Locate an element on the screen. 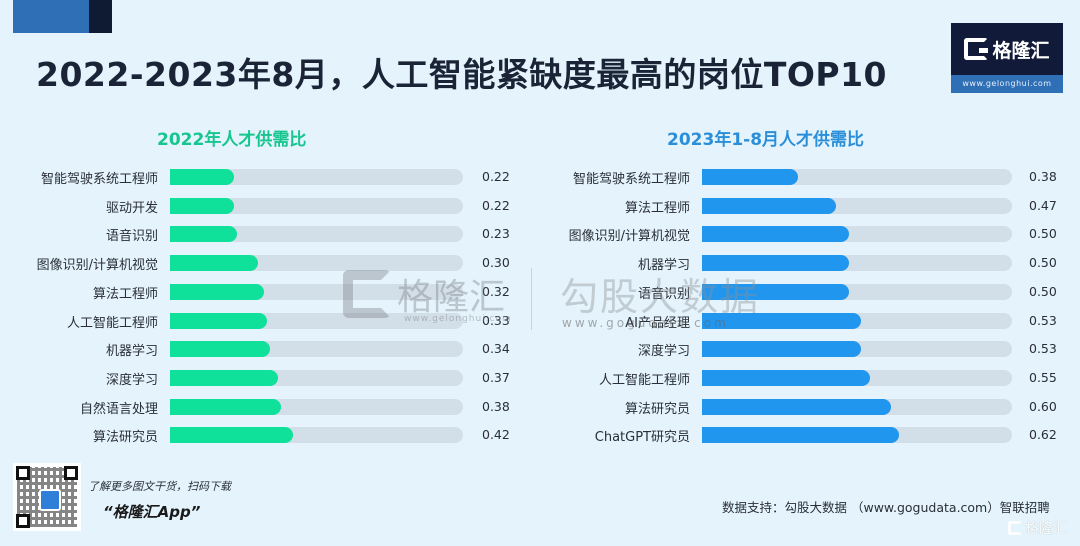 This screenshot has height=546, width=1080. watermark-right-url: www.gogudata.com is located at coordinates (645, 323).